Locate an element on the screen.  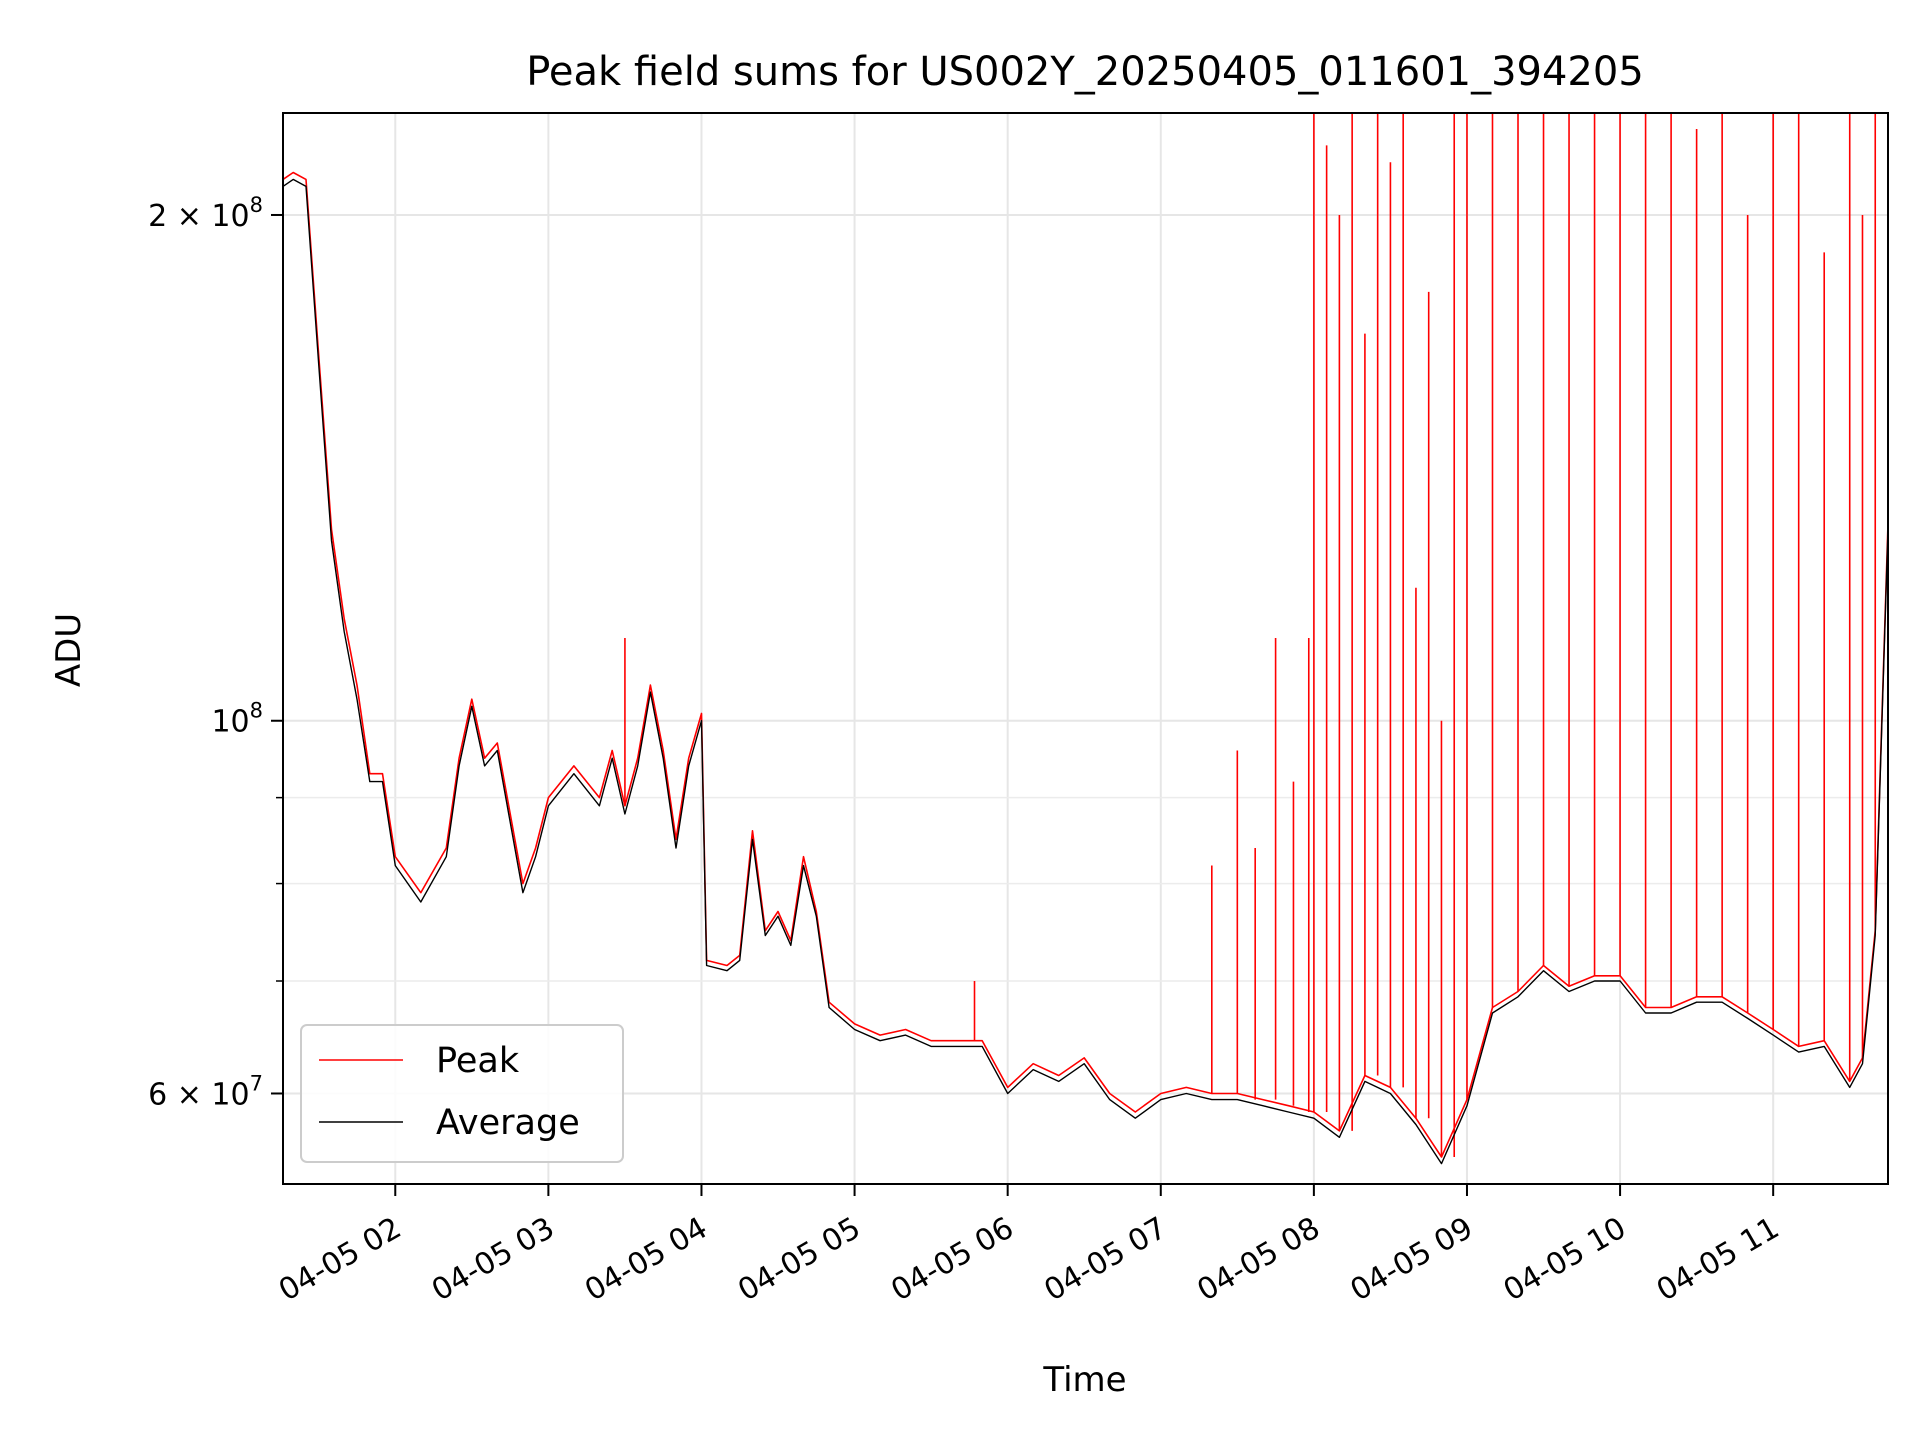
y-tick-label: 6 × 107 is located at coordinates (205, 1091).